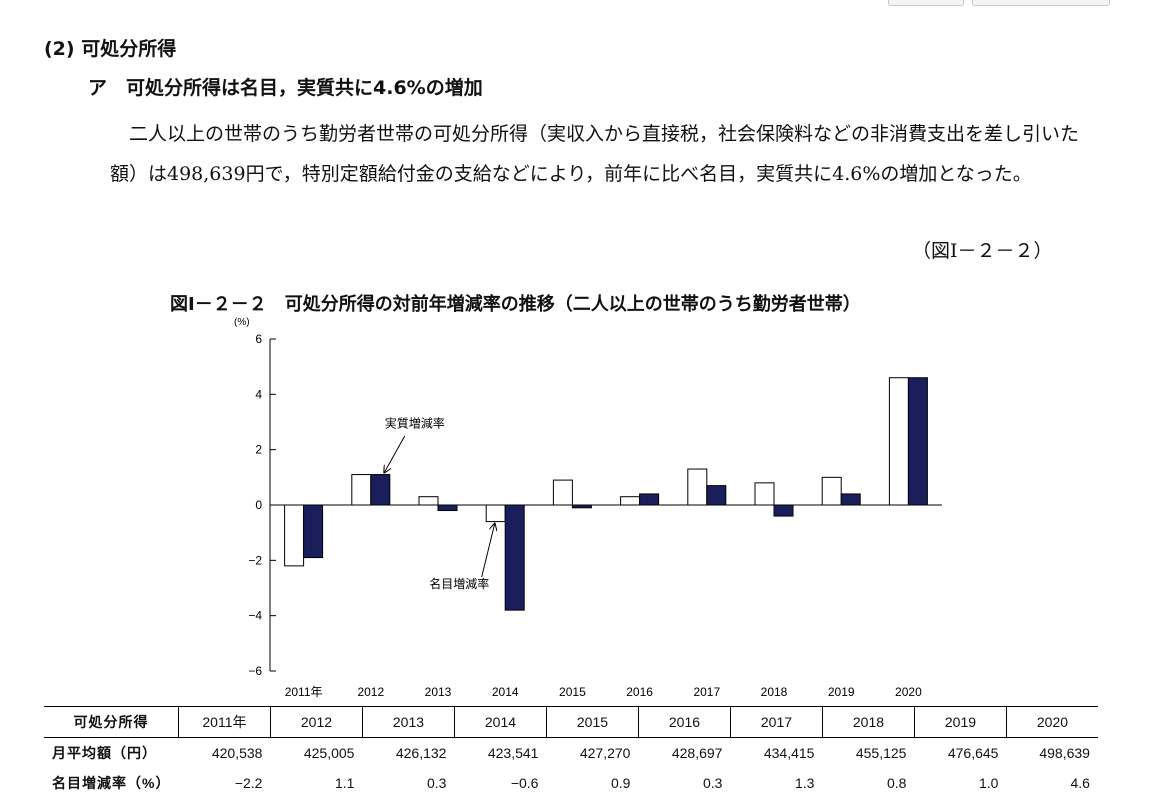 The image size is (1152, 798). Describe the element at coordinates (258, 505) in the screenshot. I see `y-tick-label: 0` at that location.